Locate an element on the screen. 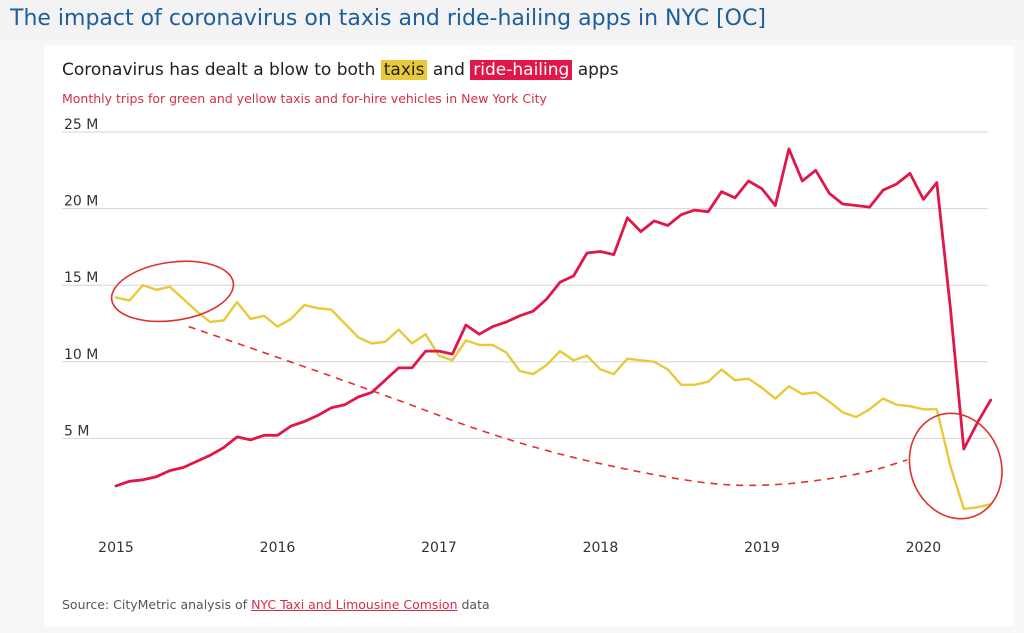  chart-title-part-1: Coronavirus has dealt a blow to both is located at coordinates (221, 70).